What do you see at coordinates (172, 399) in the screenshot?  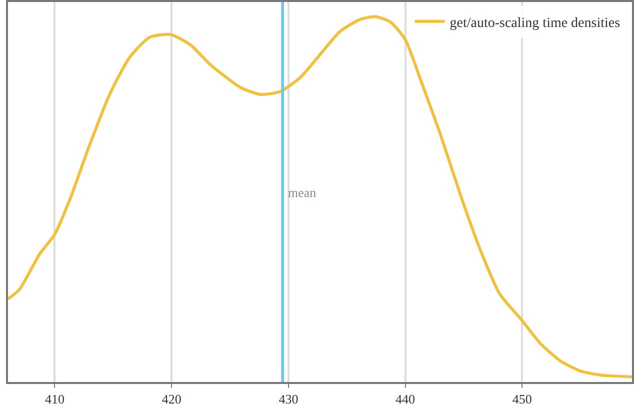 I see `x-tick-label: 420` at bounding box center [172, 399].